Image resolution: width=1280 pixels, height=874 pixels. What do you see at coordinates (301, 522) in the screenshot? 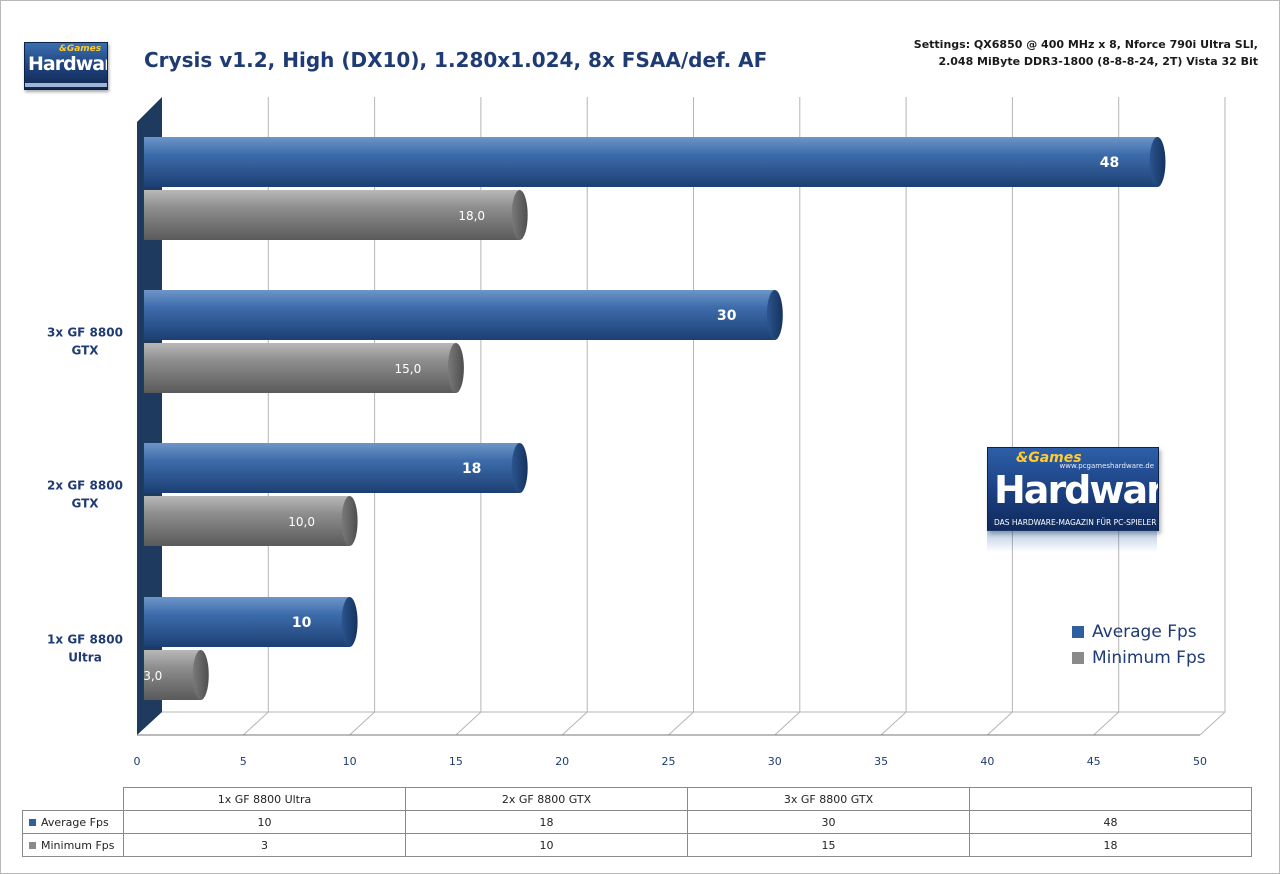
I see `bar-value-label-minimum: 10,0` at bounding box center [301, 522].